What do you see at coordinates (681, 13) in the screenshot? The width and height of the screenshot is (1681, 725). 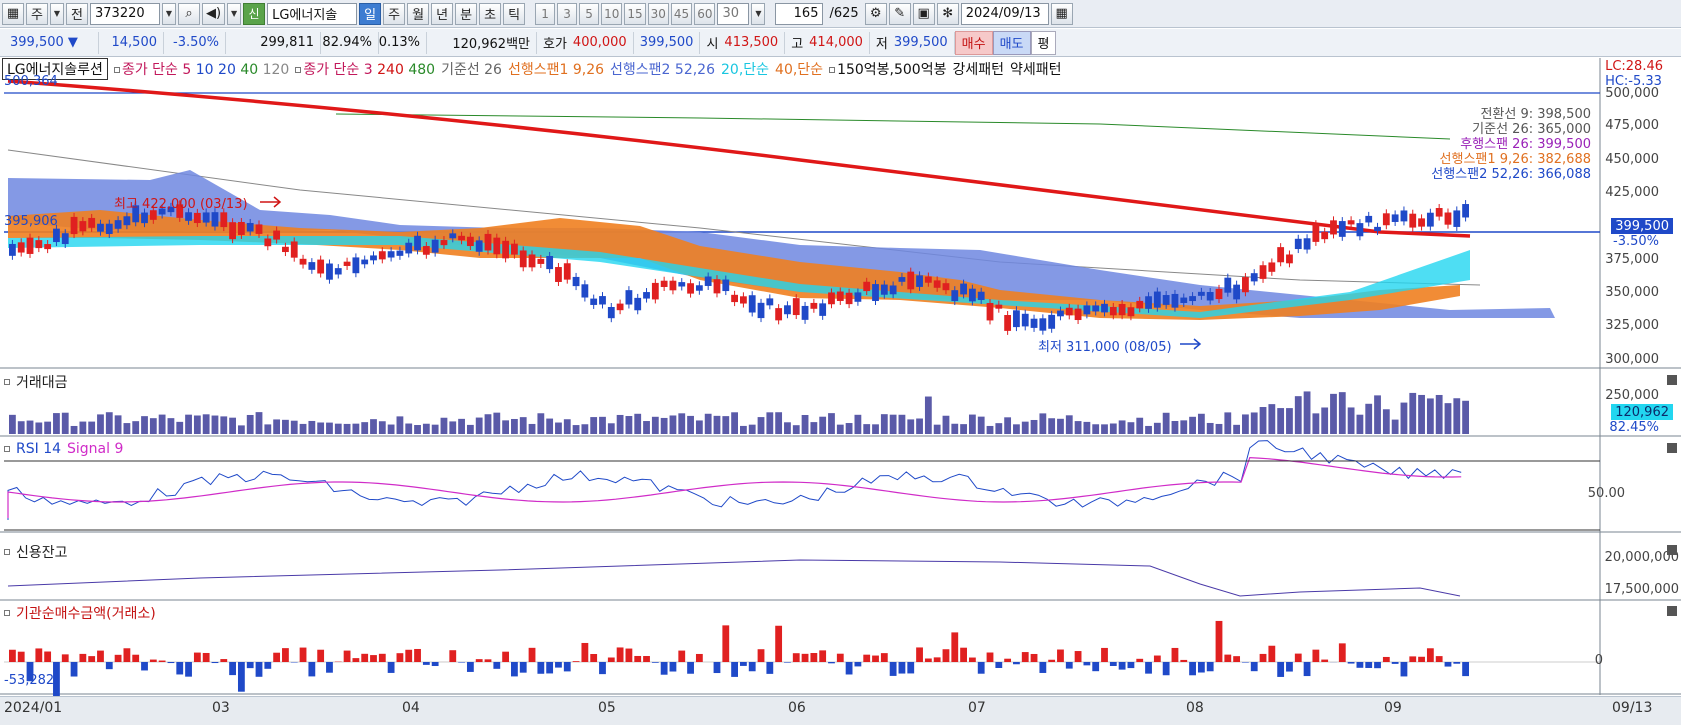 I see `interval-45-button: 45` at bounding box center [681, 13].